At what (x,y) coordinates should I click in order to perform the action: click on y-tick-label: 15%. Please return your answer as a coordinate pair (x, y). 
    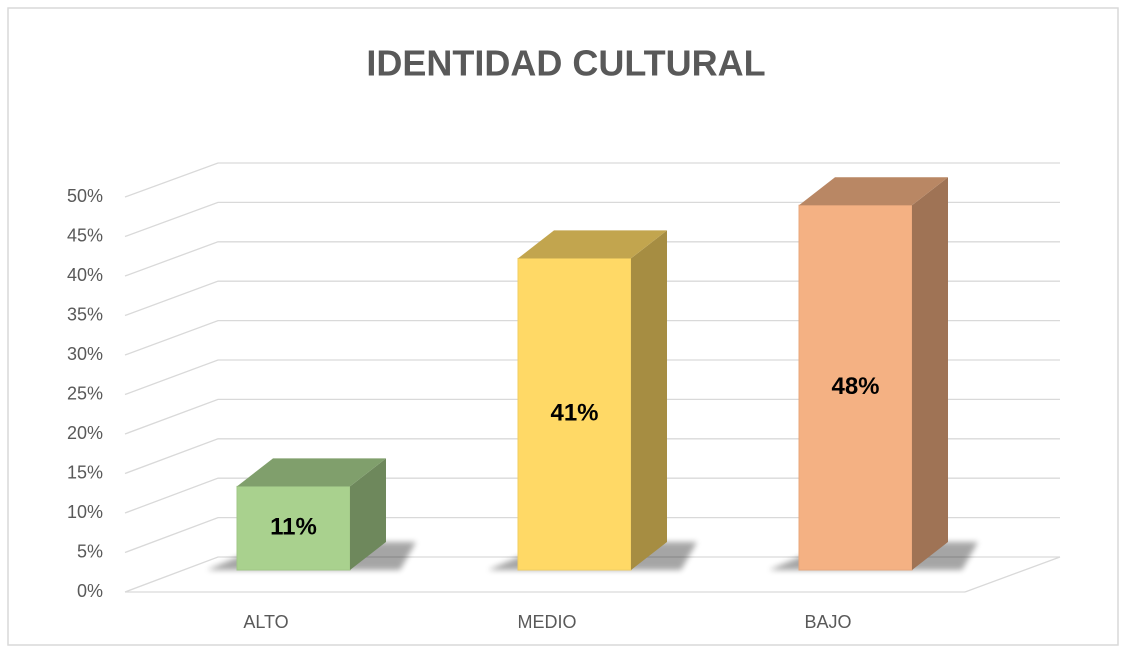
    Looking at the image, I should click on (85, 472).